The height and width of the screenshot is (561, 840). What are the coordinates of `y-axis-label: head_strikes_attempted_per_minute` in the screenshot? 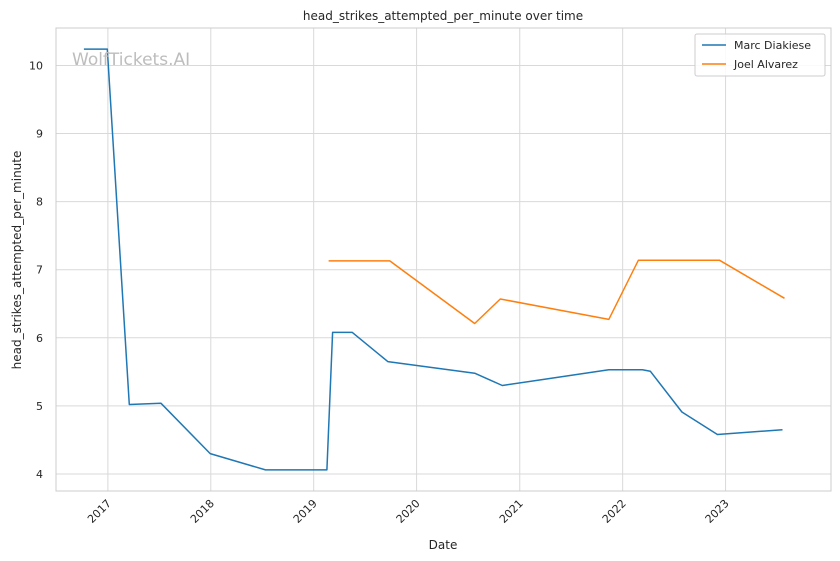 It's located at (17, 260).